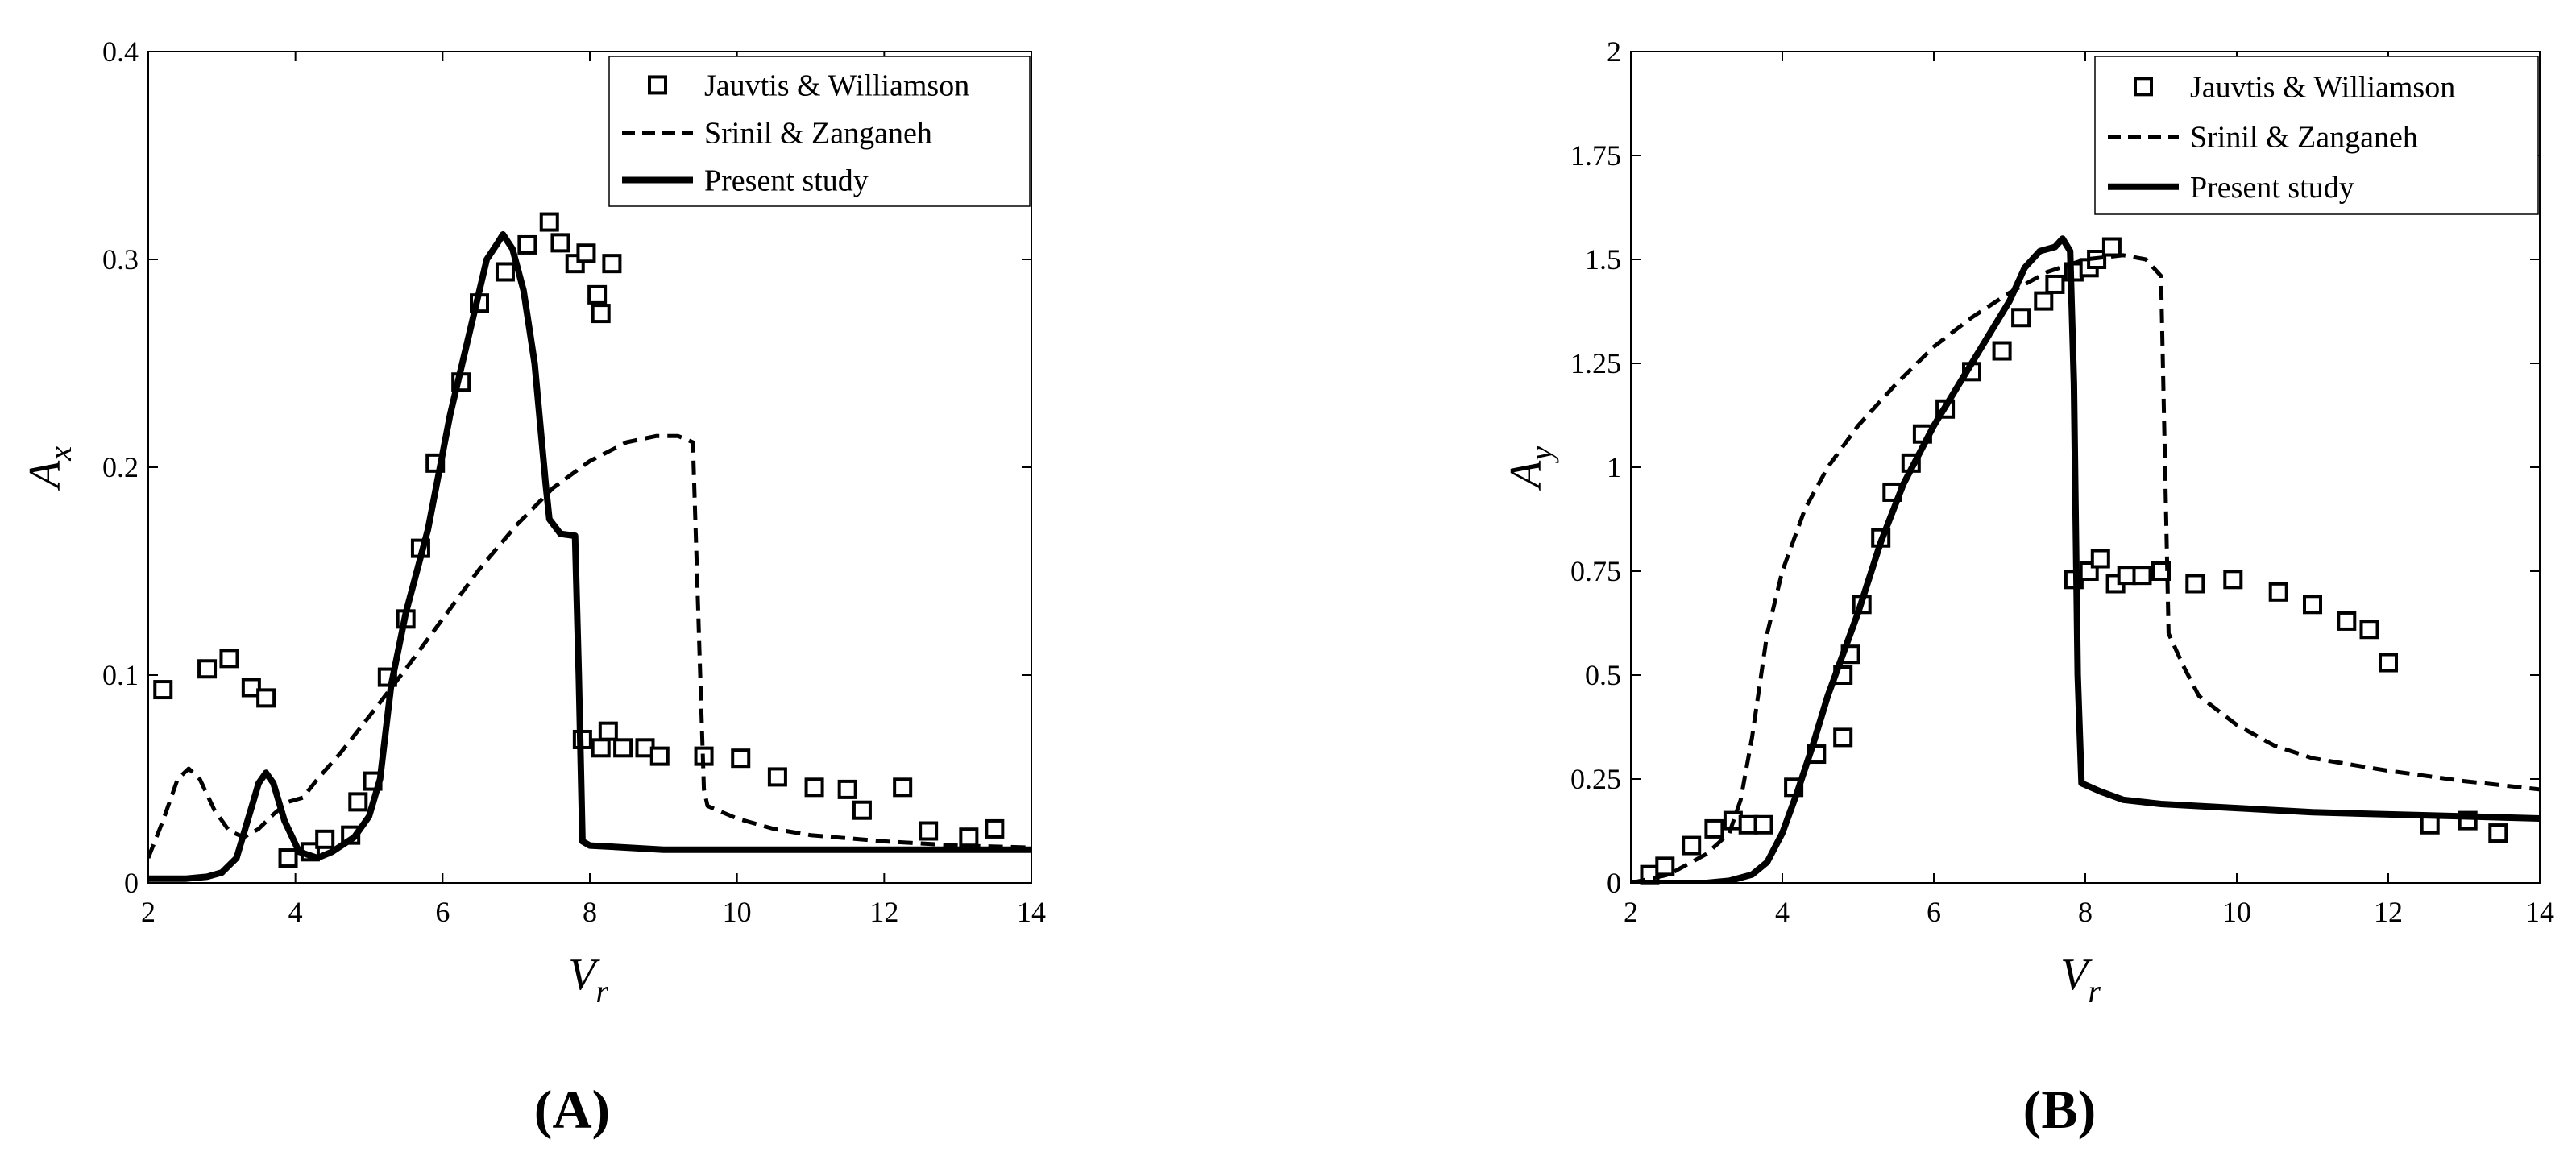 This screenshot has width=2576, height=1152. Describe the element at coordinates (120, 467) in the screenshot. I see `y-tick-label: 0.2` at that location.